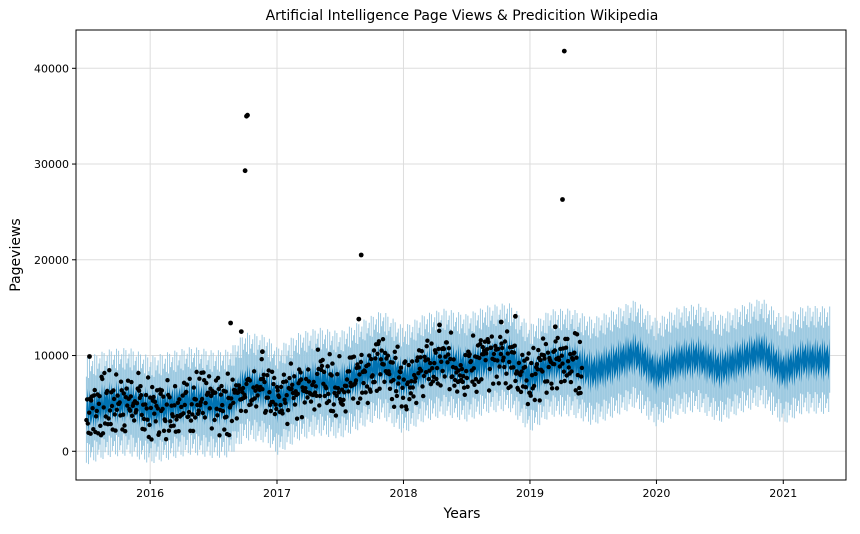 The width and height of the screenshot is (860, 534). I want to click on x-tick-label: 2018, so click(403, 493).